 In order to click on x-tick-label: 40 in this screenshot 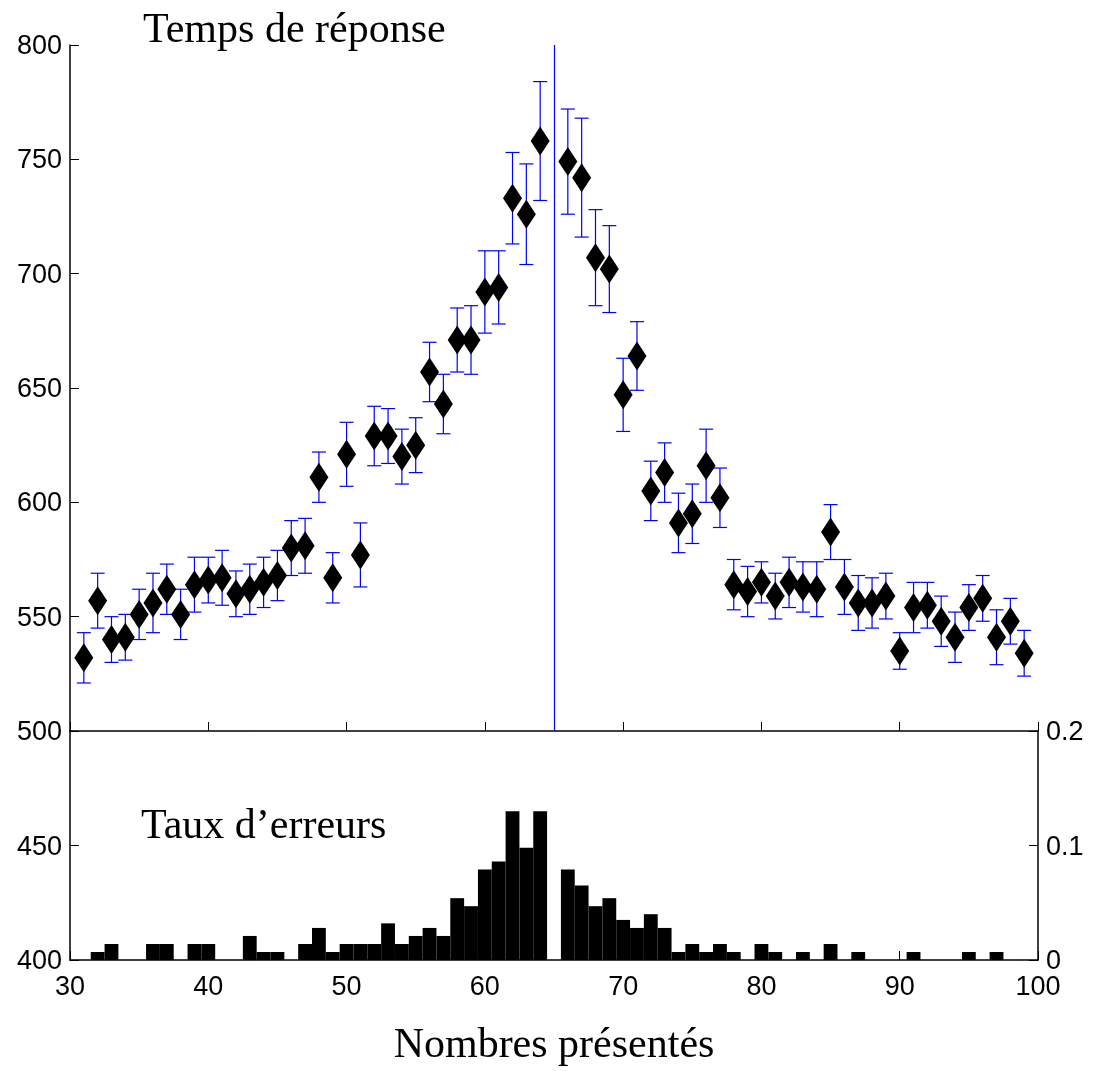, I will do `click(208, 985)`.